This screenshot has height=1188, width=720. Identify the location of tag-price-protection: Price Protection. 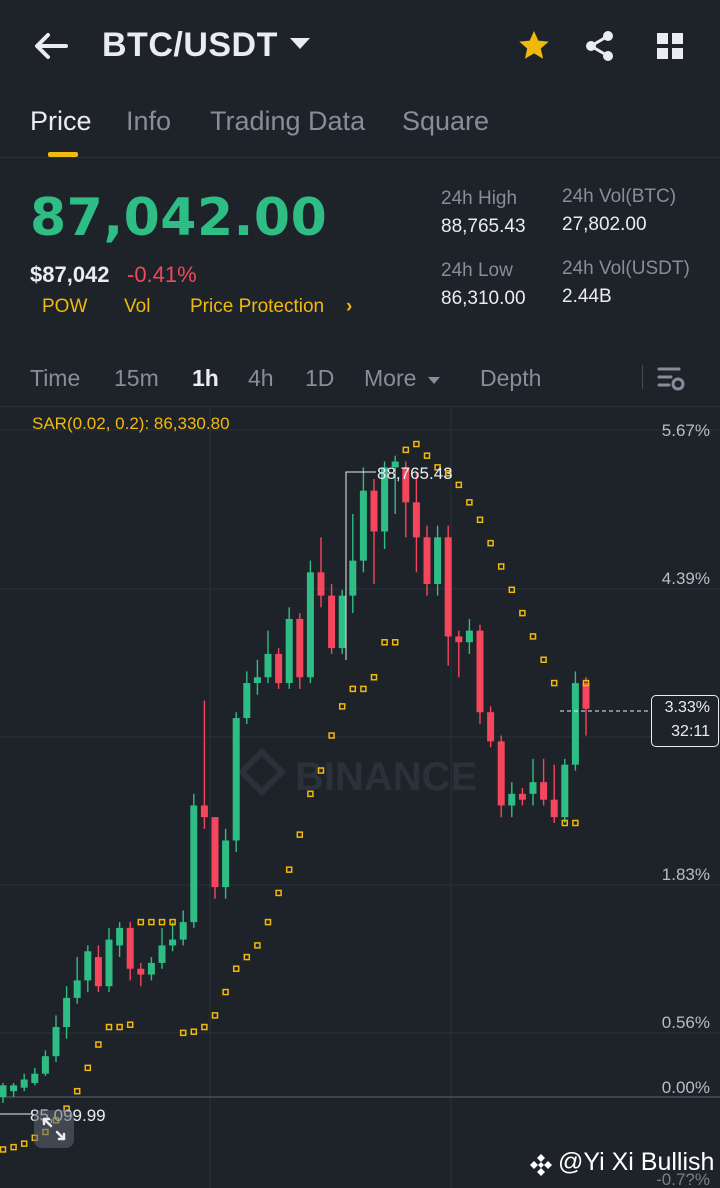
(257, 306).